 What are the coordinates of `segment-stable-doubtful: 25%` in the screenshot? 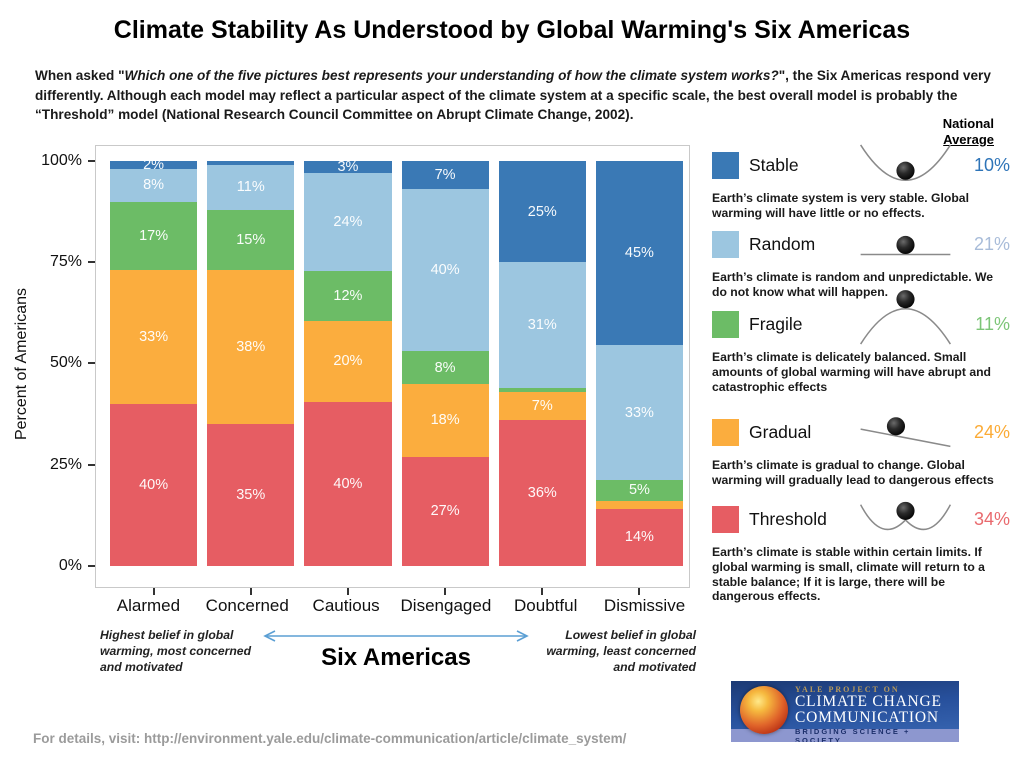 It's located at (542, 212).